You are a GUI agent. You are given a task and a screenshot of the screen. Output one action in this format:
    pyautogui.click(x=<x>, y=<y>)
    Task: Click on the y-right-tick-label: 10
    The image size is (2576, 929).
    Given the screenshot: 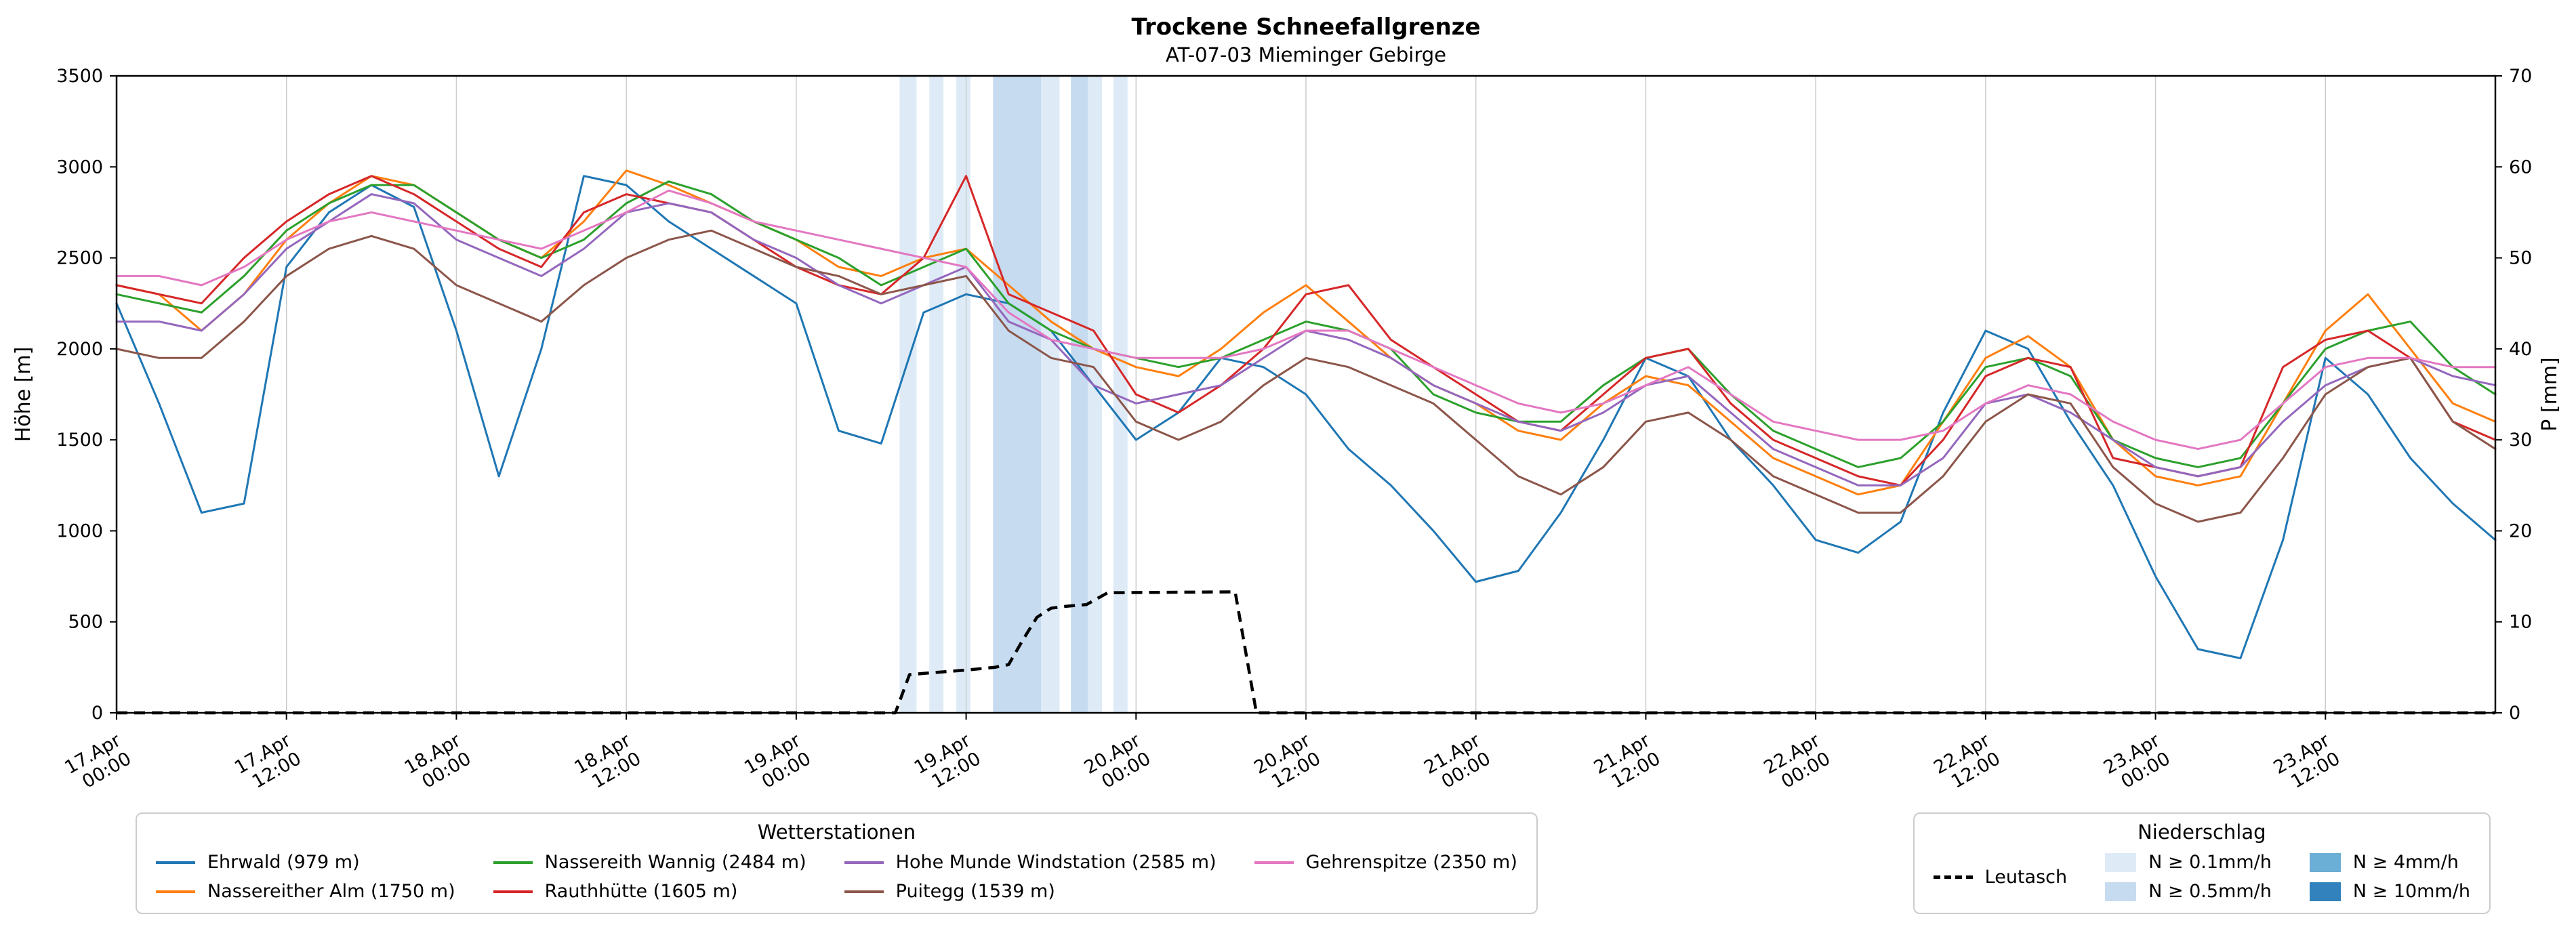 What is the action you would take?
    pyautogui.click(x=2521, y=622)
    